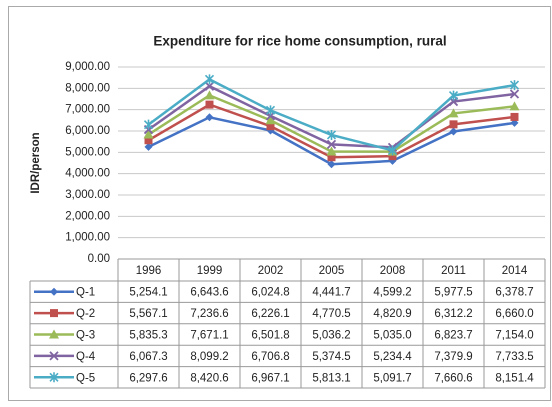 The image size is (552, 407). I want to click on table-value: 8,099.2, so click(209, 357).